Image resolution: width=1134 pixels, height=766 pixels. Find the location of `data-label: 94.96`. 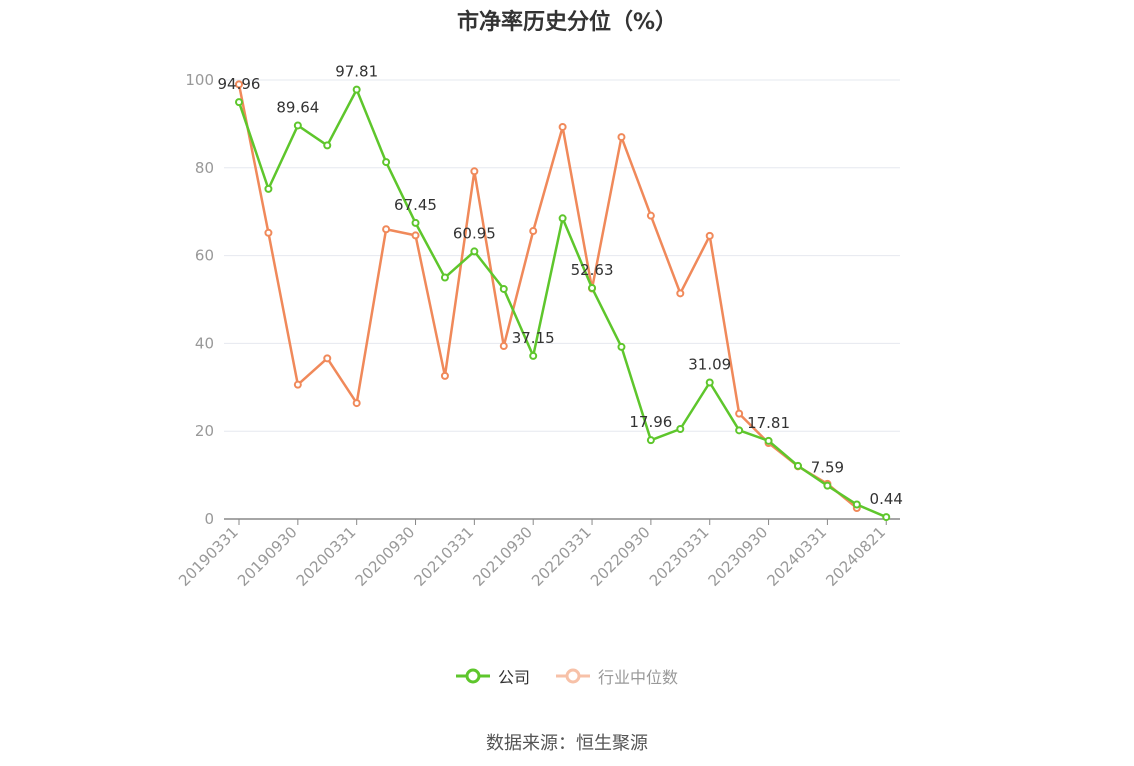

data-label: 94.96 is located at coordinates (239, 84).